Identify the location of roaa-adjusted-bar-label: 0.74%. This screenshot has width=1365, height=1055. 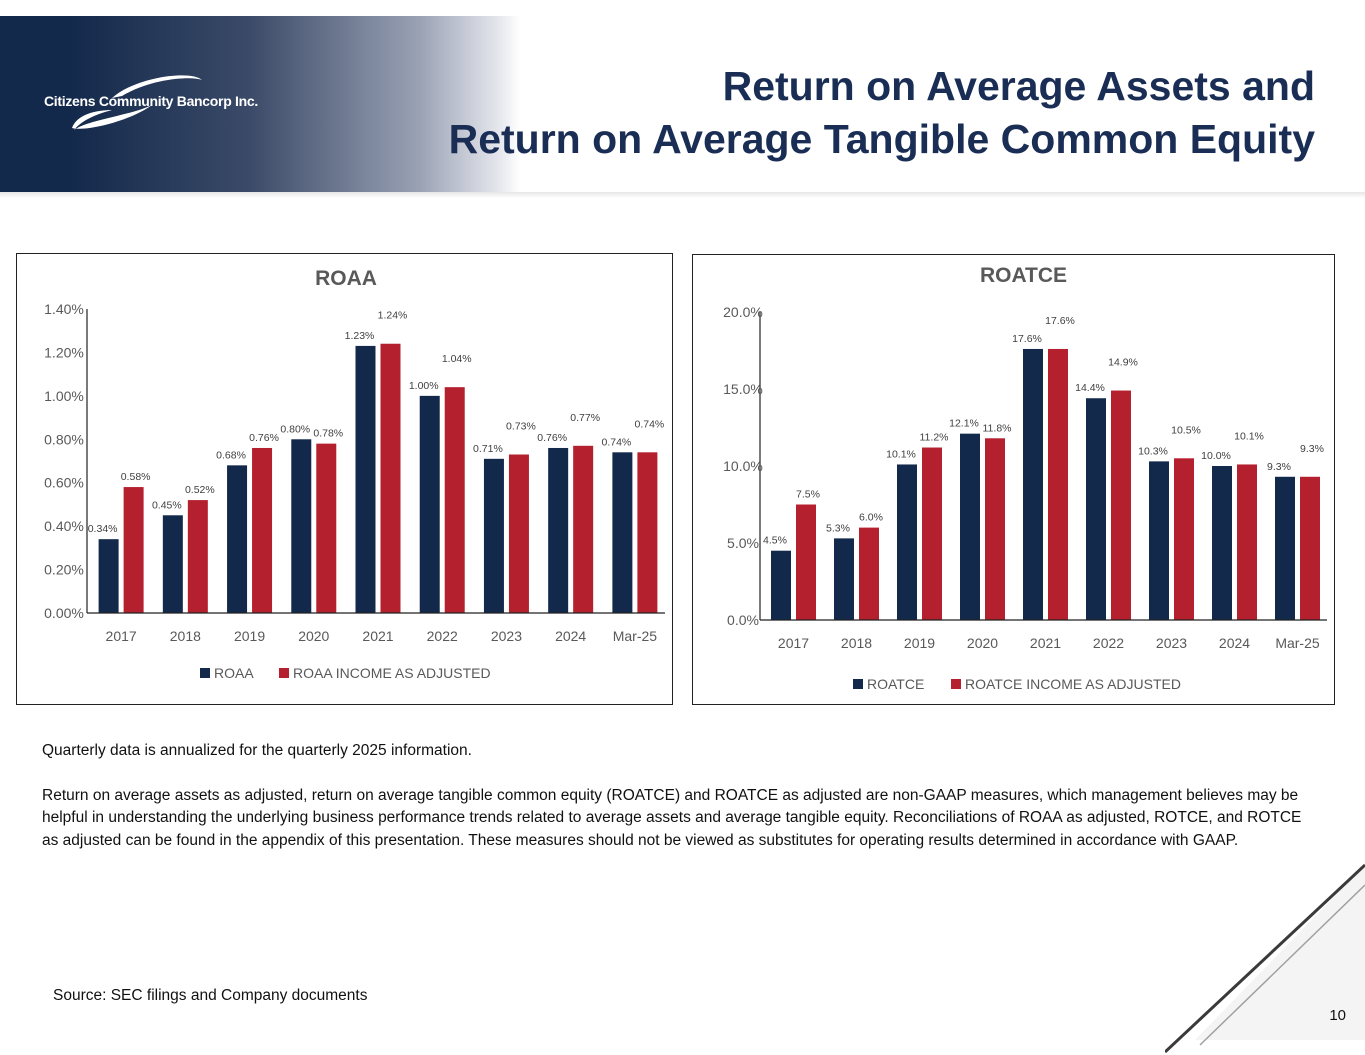
(649, 424).